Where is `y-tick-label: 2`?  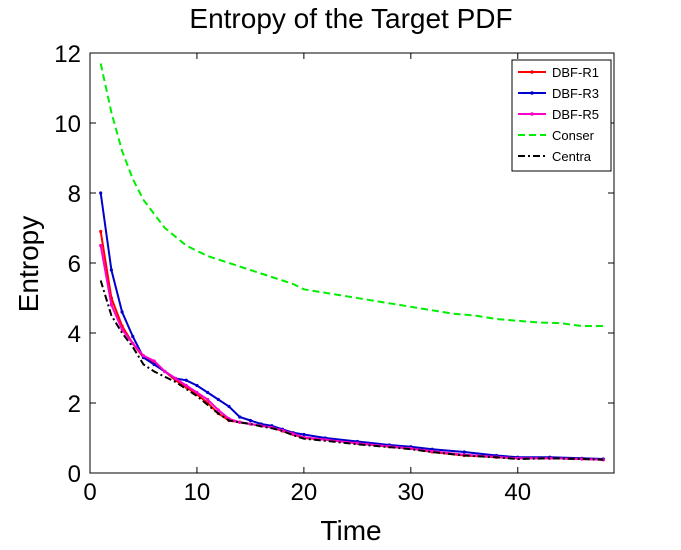
y-tick-label: 2 is located at coordinates (74, 404).